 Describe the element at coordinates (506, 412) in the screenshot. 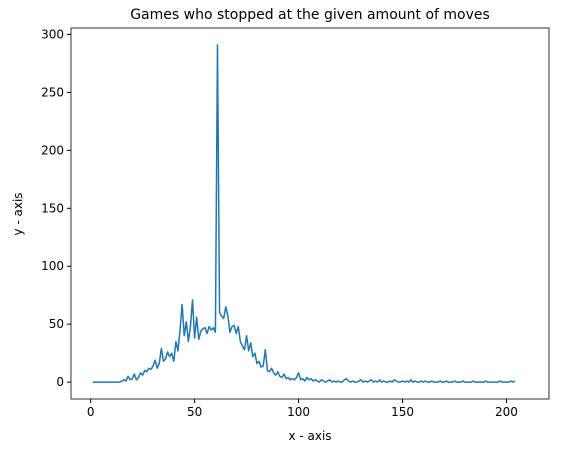

I see `x-tick-label: 200` at that location.